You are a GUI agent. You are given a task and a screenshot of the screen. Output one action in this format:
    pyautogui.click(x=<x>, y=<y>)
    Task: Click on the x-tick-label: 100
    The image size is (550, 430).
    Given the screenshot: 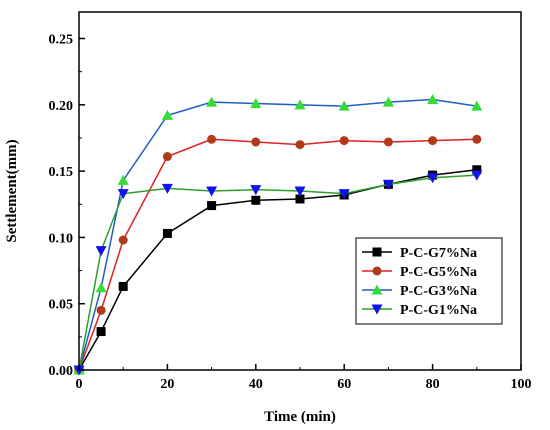 What is the action you would take?
    pyautogui.click(x=521, y=384)
    